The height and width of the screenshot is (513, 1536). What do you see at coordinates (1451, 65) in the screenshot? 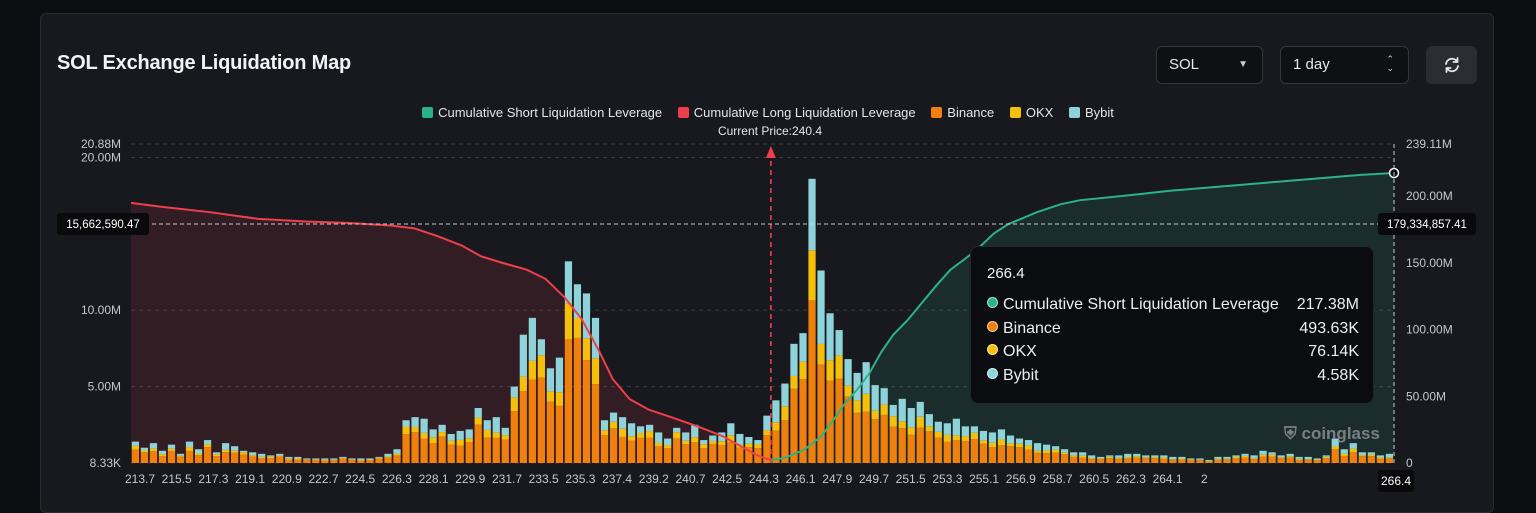
I see `refresh-button` at bounding box center [1451, 65].